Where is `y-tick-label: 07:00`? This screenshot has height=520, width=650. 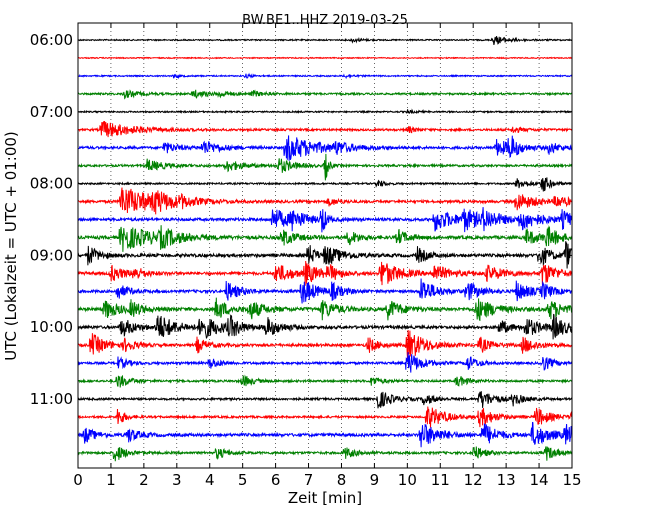 y-tick-label: 07:00 is located at coordinates (51, 112).